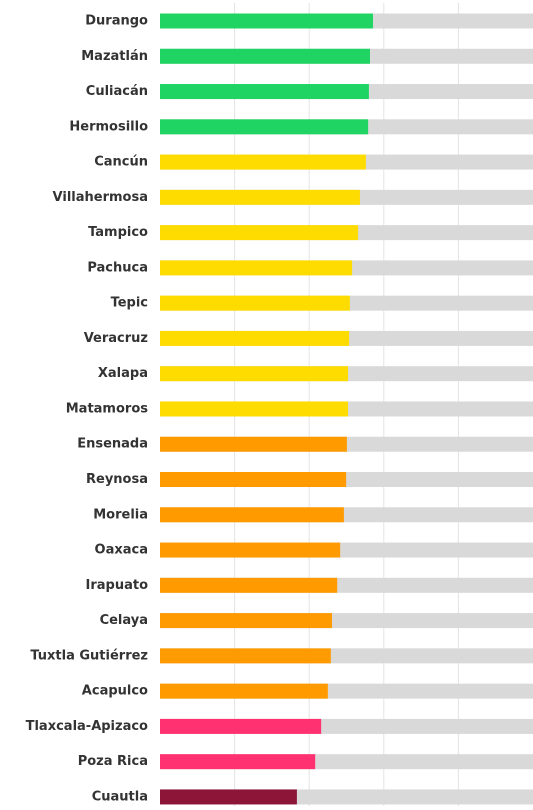 Image resolution: width=533 pixels, height=810 pixels. Describe the element at coordinates (118, 232) in the screenshot. I see `y-tick-label: Tampico` at that location.